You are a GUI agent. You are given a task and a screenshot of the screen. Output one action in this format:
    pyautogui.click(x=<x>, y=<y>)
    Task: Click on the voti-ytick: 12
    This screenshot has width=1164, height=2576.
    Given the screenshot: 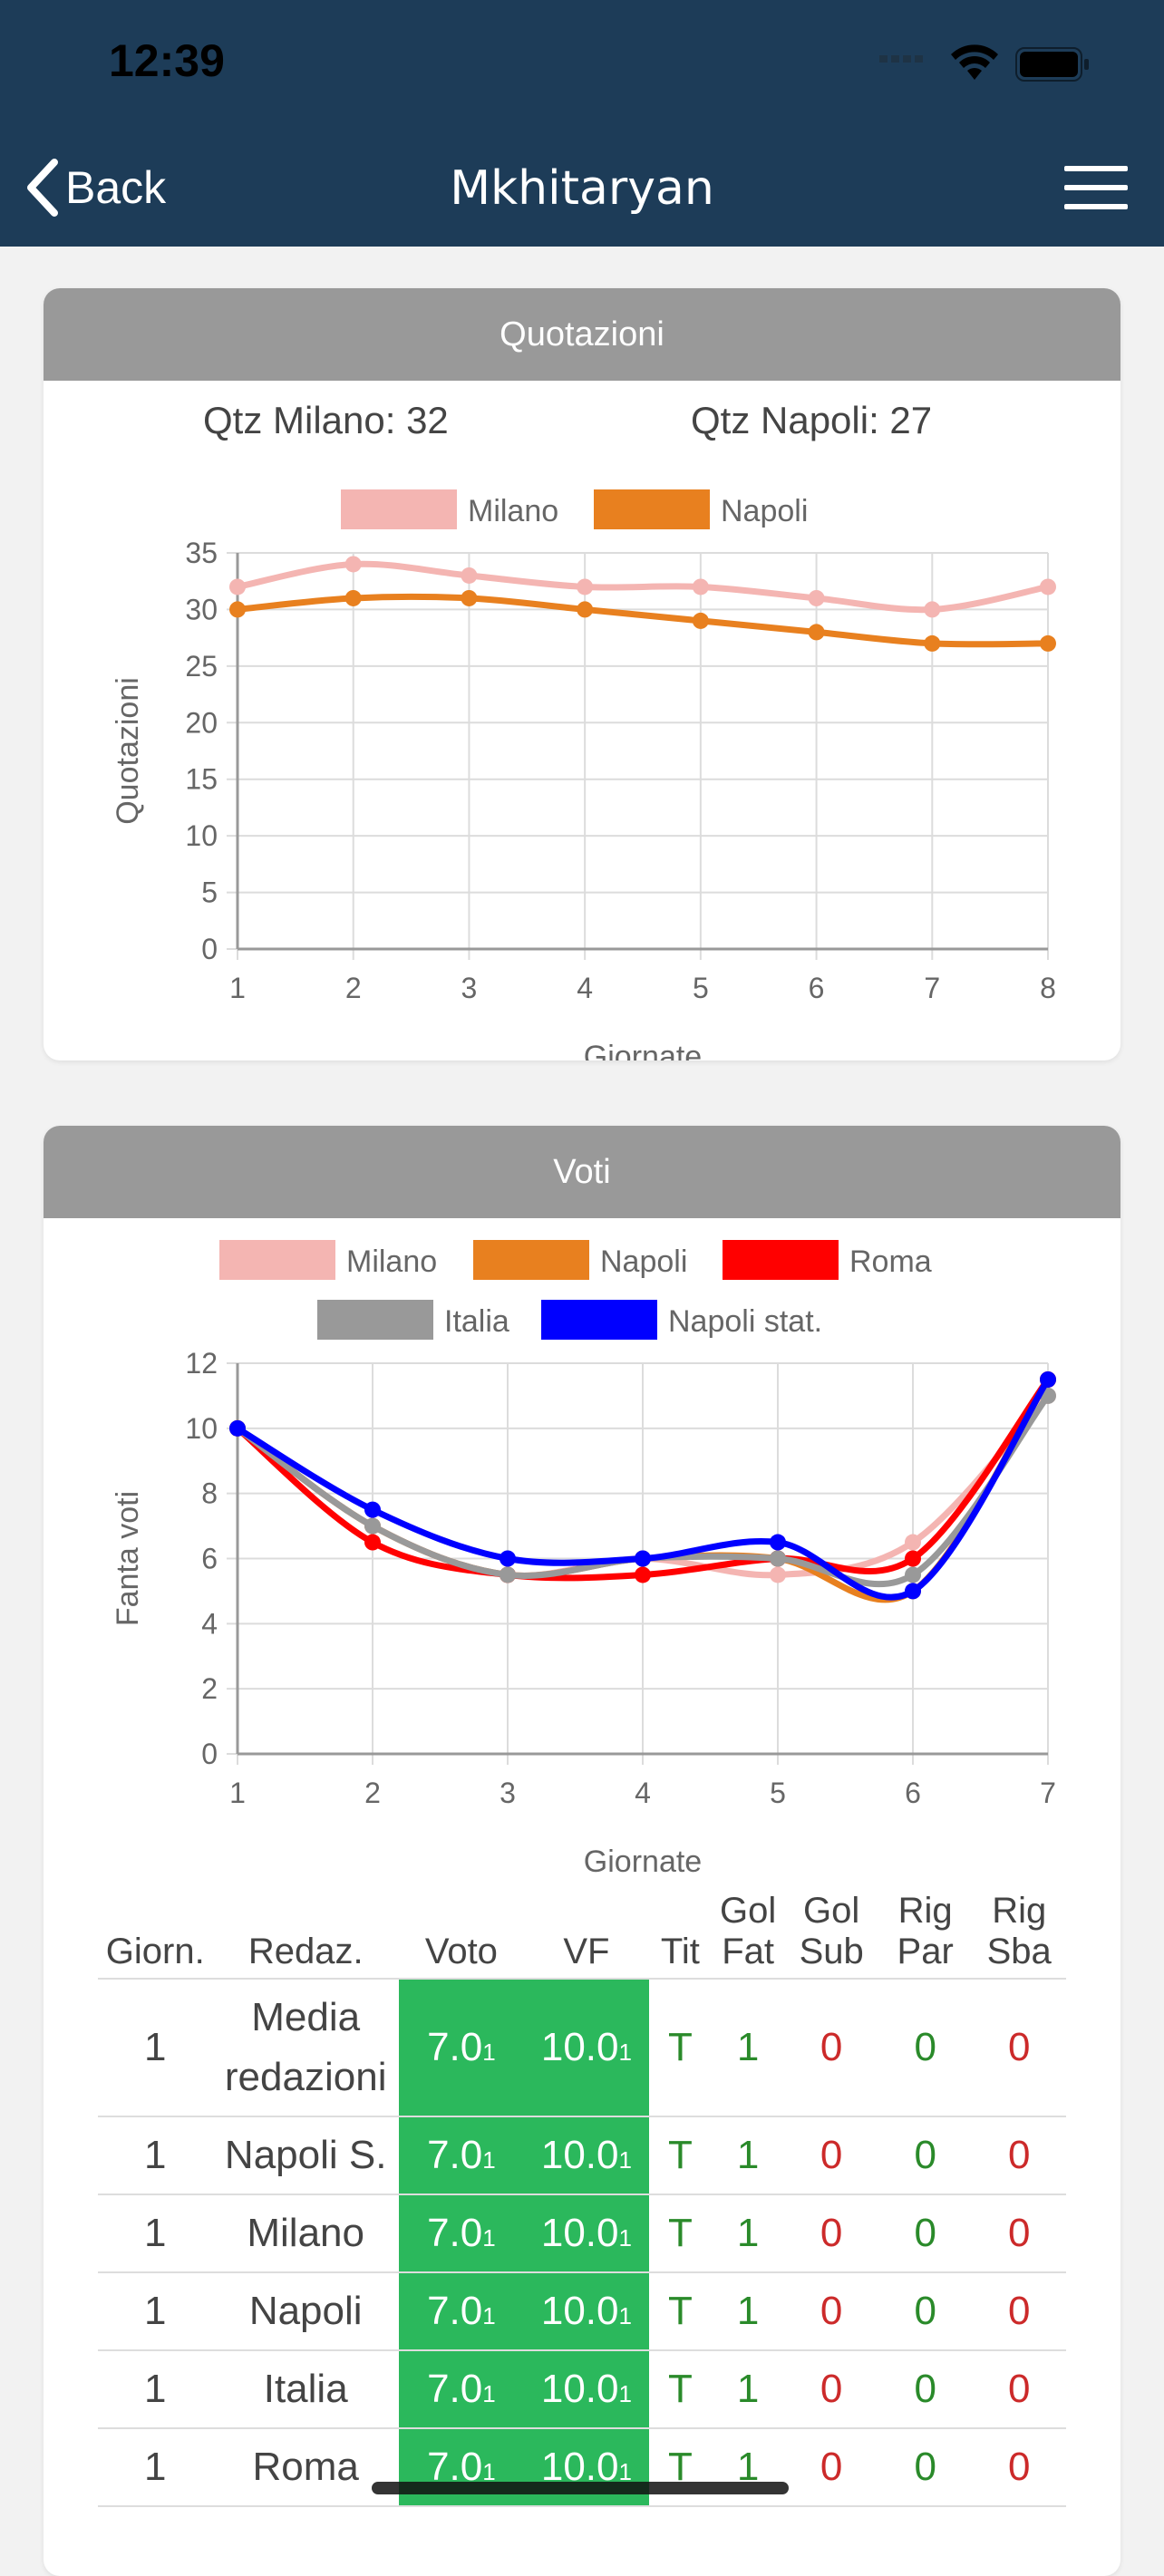 What is the action you would take?
    pyautogui.click(x=201, y=1363)
    